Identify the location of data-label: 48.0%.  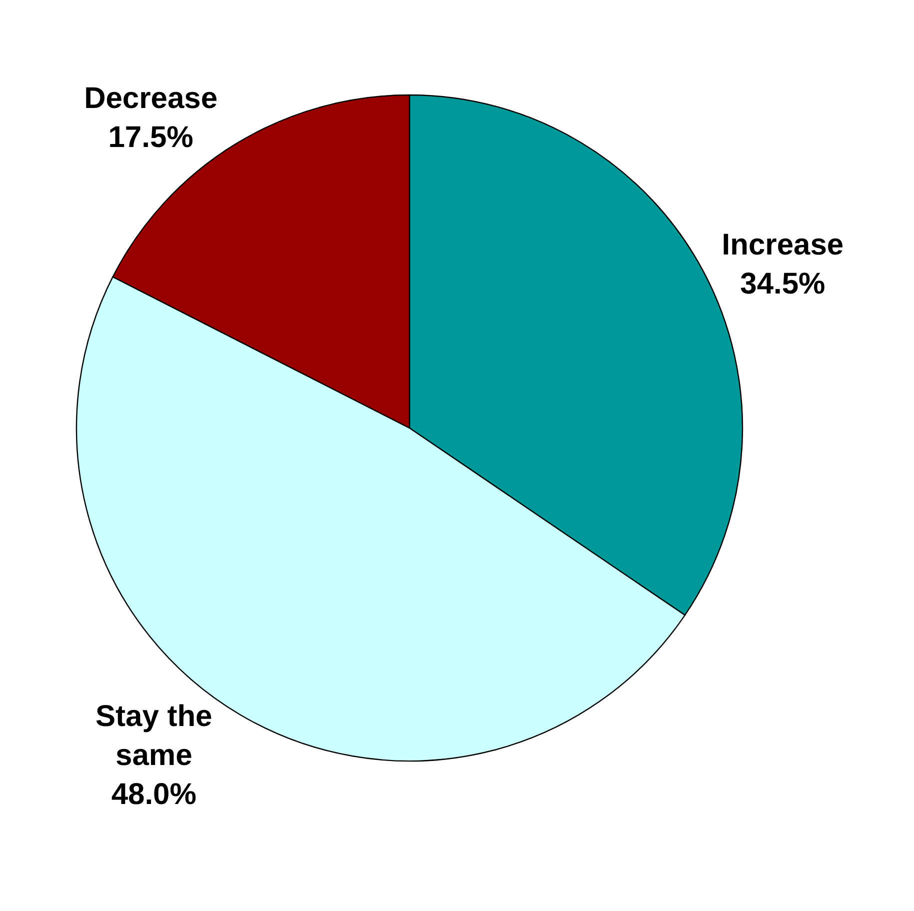
(153, 795).